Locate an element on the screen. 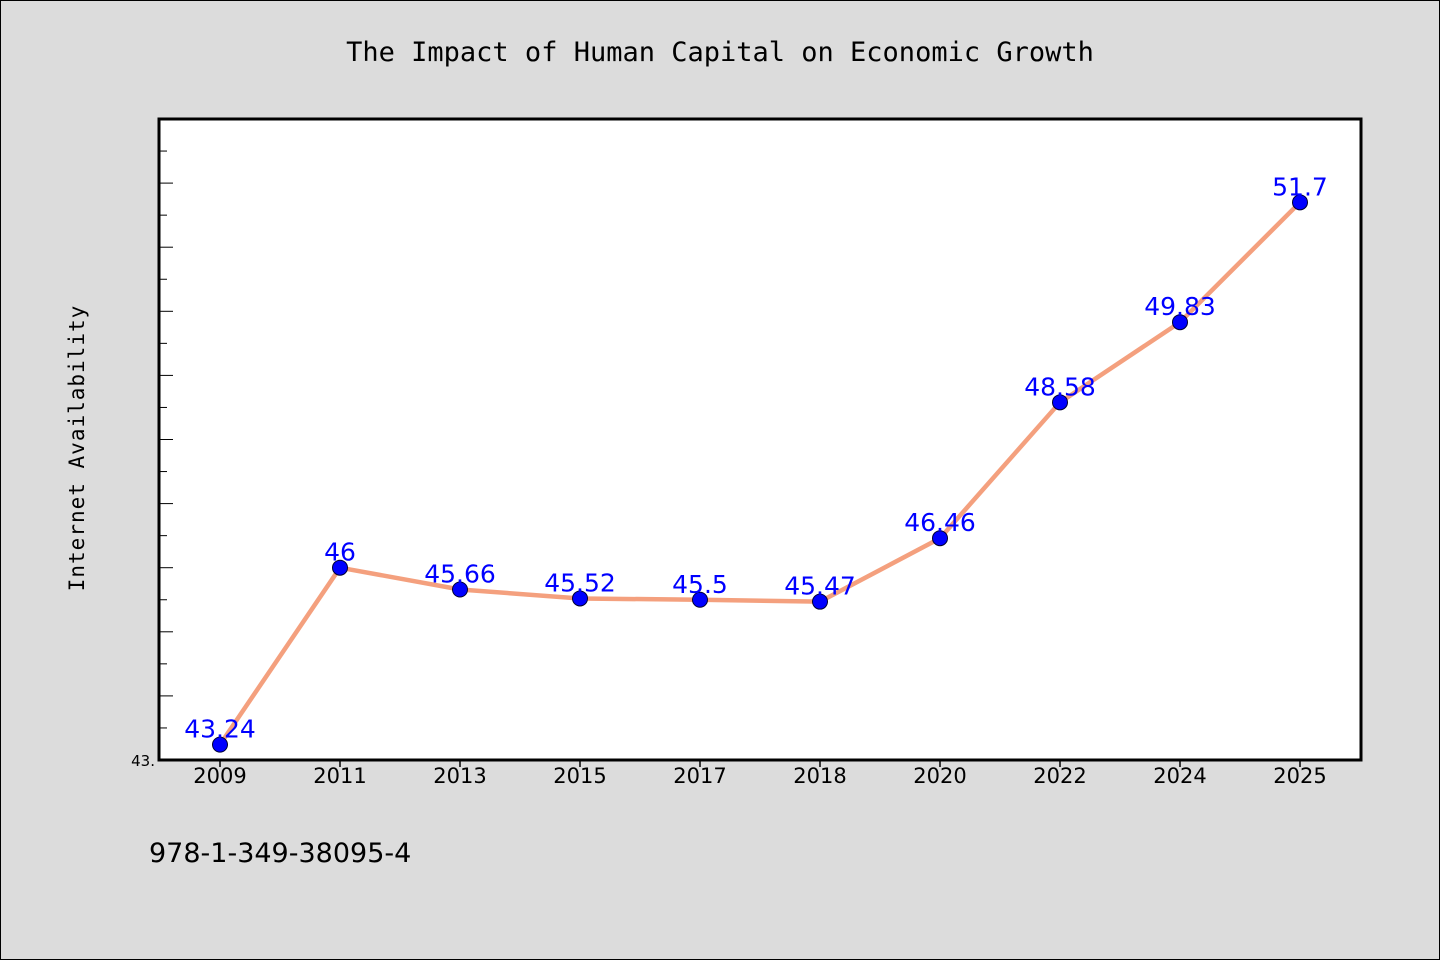 Image resolution: width=1440 pixels, height=960 pixels. x-tick-label: 2011 is located at coordinates (339, 776).